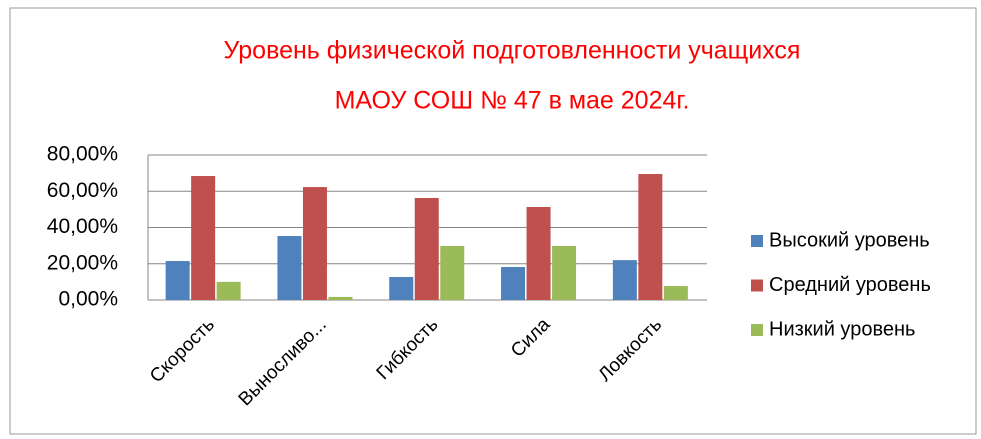  I want to click on legend-label: Высокий уровень, so click(849, 240).